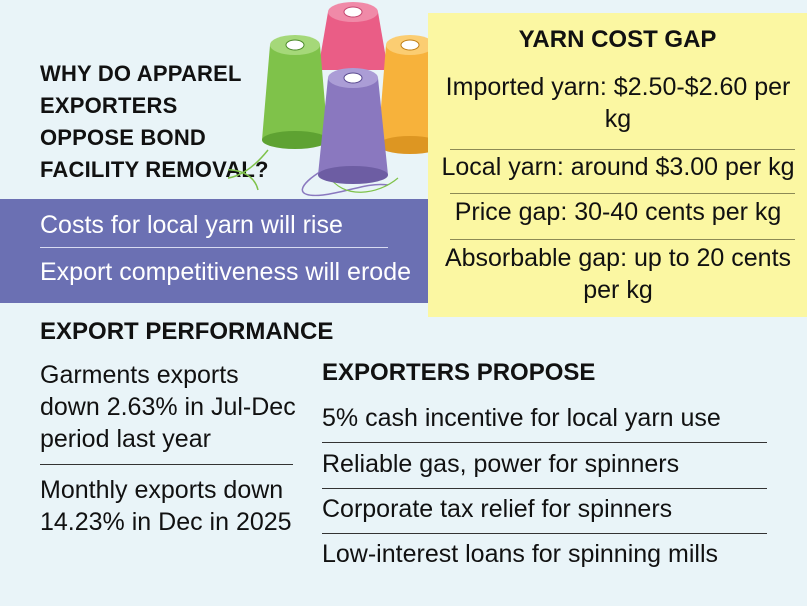 The image size is (807, 606). What do you see at coordinates (191, 225) in the screenshot?
I see `concern-item: Costs for local yarn will rise` at bounding box center [191, 225].